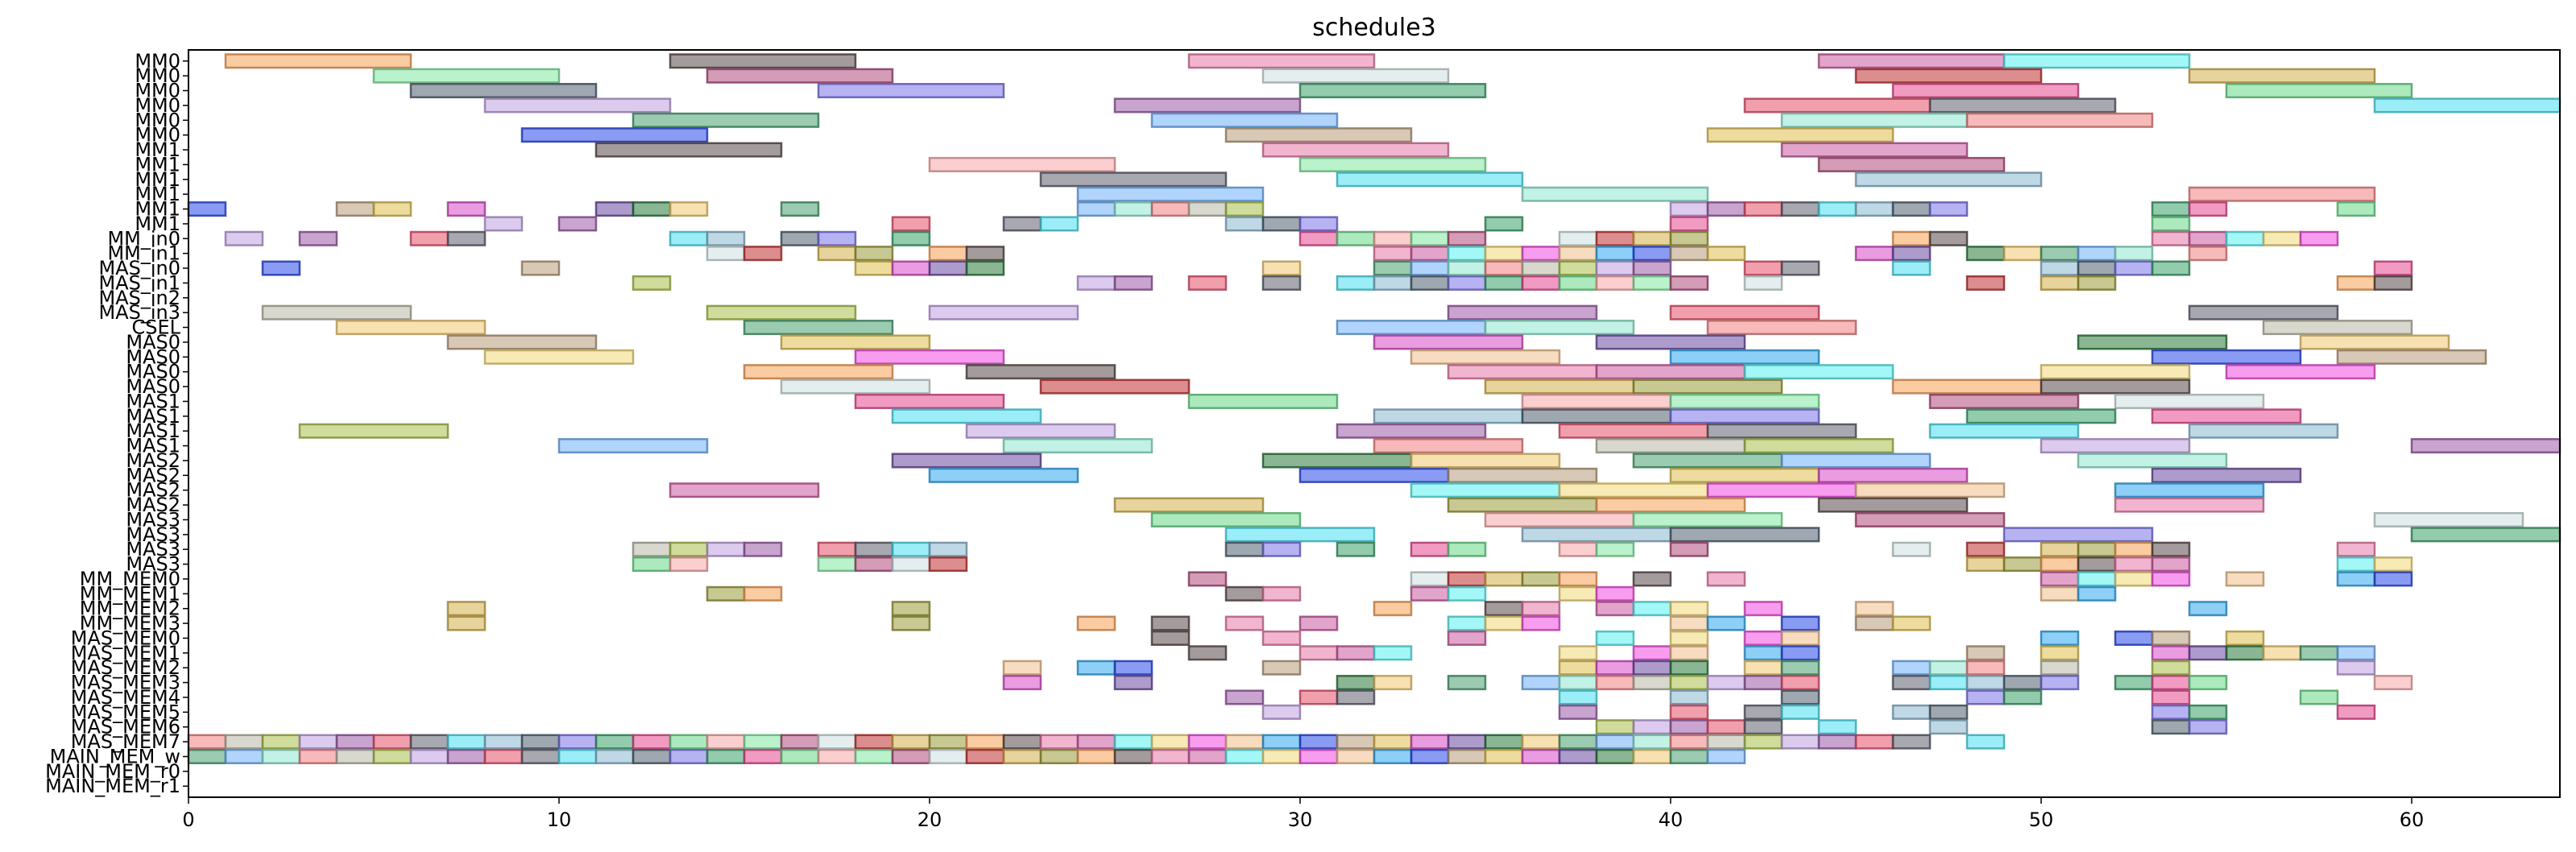 Image resolution: width=2576 pixels, height=852 pixels. I want to click on row-label: MAIN_MEM_r1, so click(112, 786).